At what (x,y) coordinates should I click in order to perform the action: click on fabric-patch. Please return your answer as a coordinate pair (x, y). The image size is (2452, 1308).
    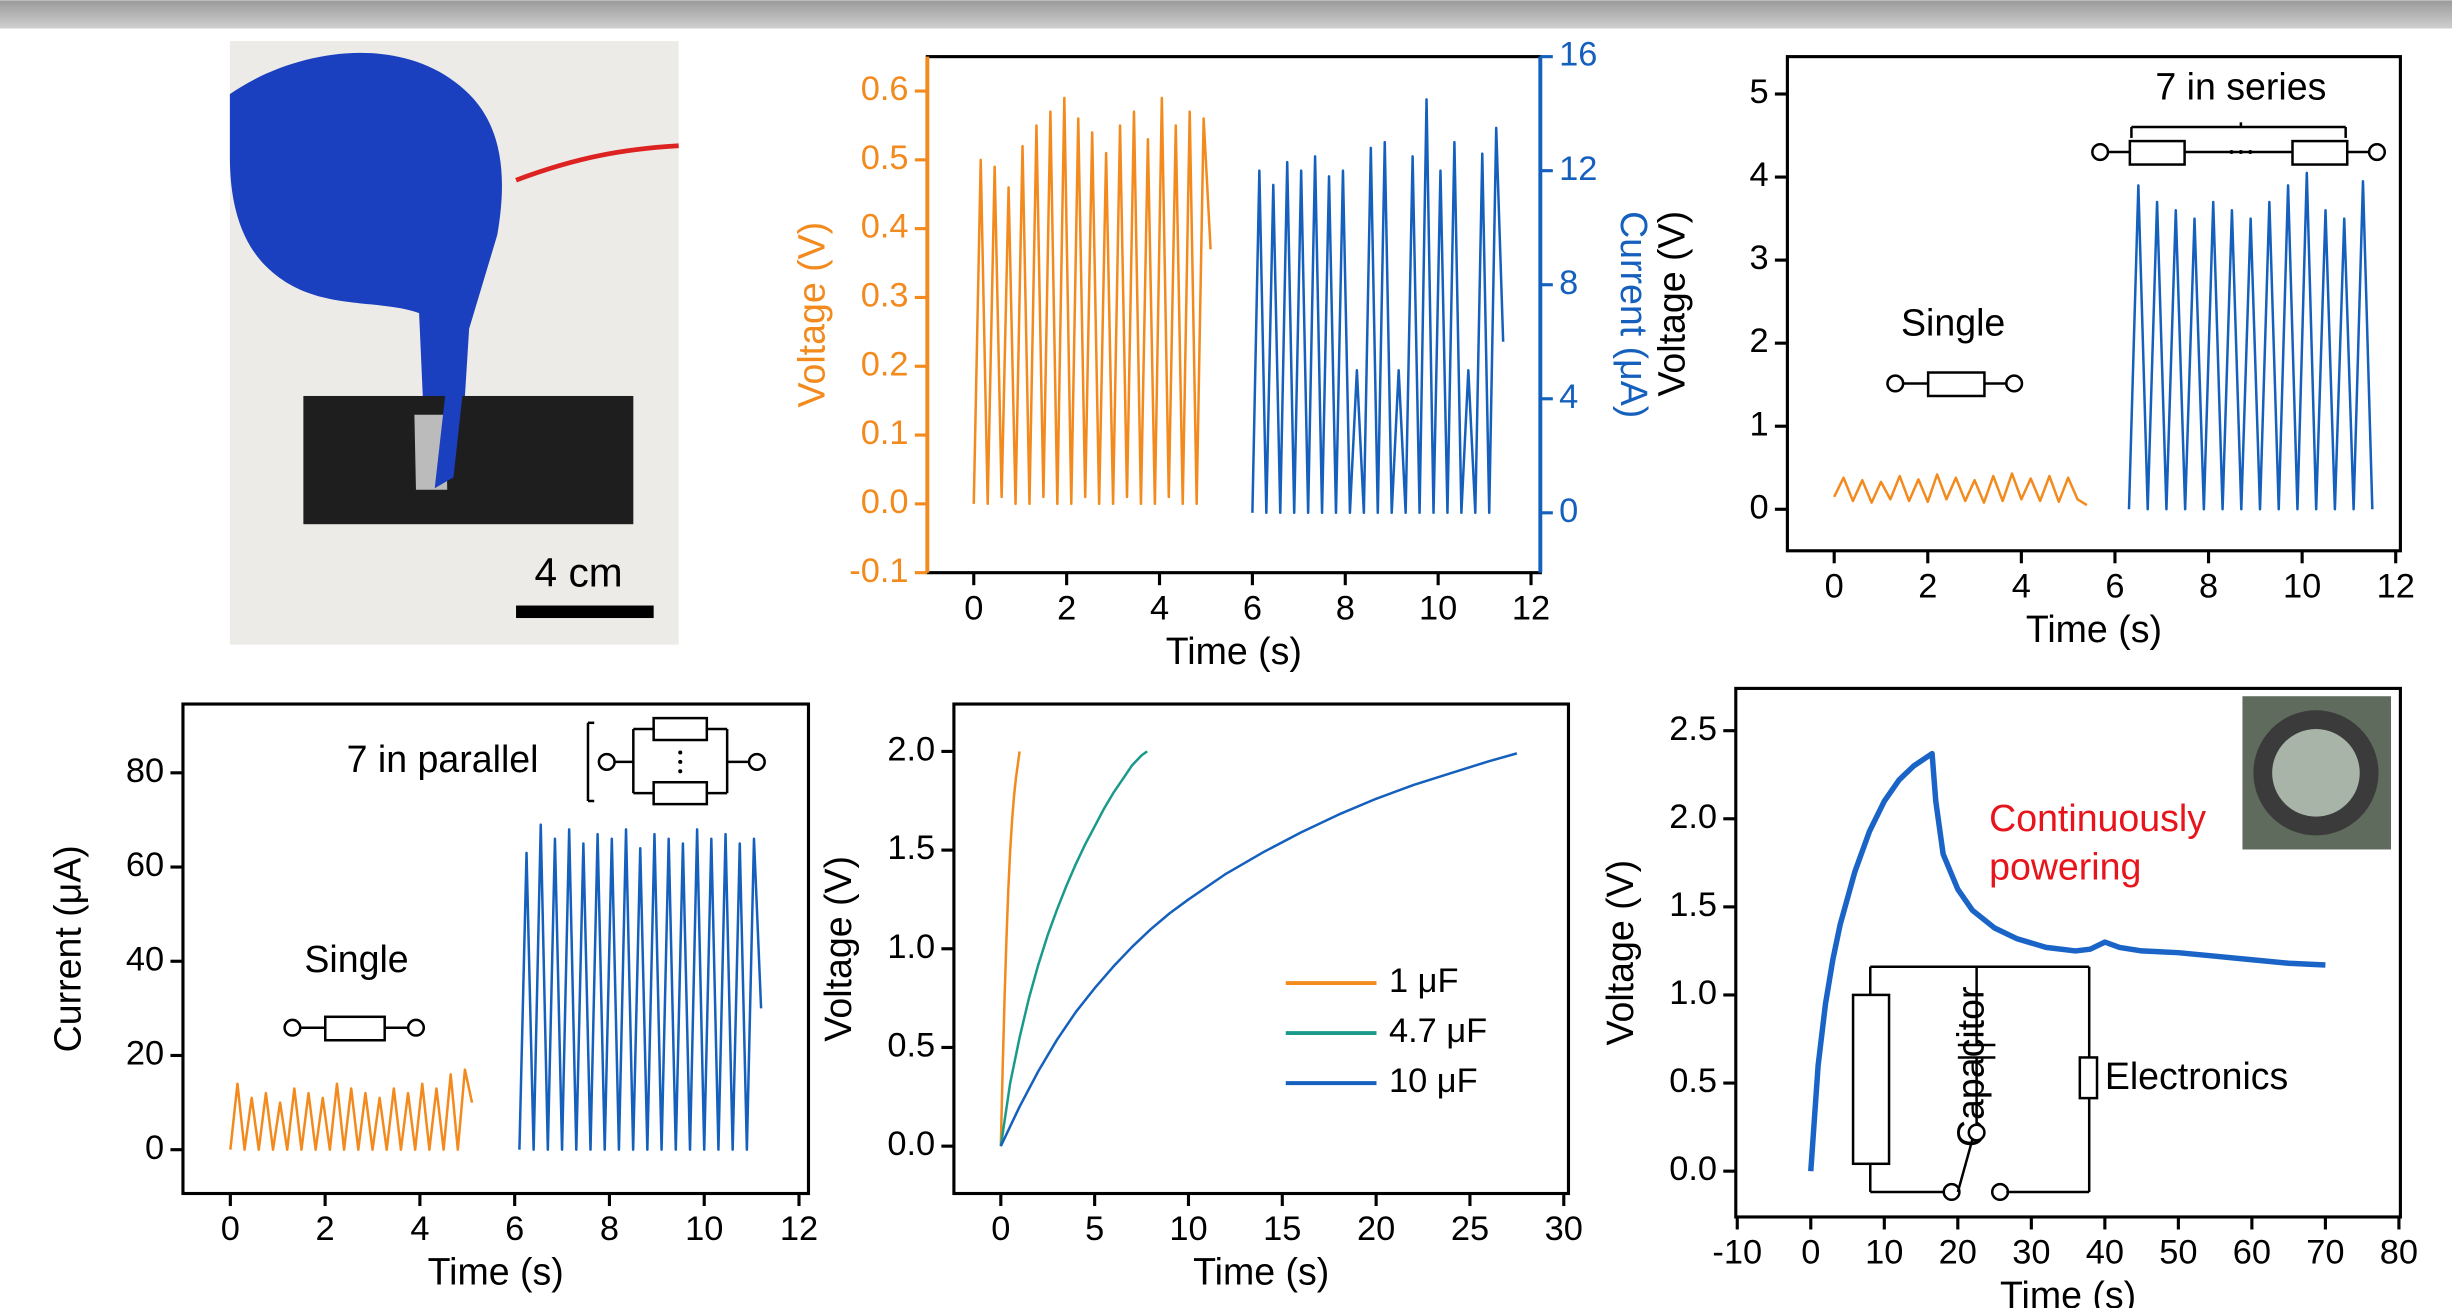
    Looking at the image, I should click on (468, 460).